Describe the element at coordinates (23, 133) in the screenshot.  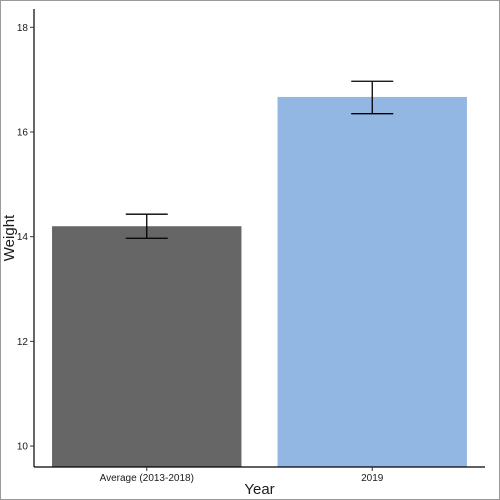
I see `y-tick-label: 16` at that location.